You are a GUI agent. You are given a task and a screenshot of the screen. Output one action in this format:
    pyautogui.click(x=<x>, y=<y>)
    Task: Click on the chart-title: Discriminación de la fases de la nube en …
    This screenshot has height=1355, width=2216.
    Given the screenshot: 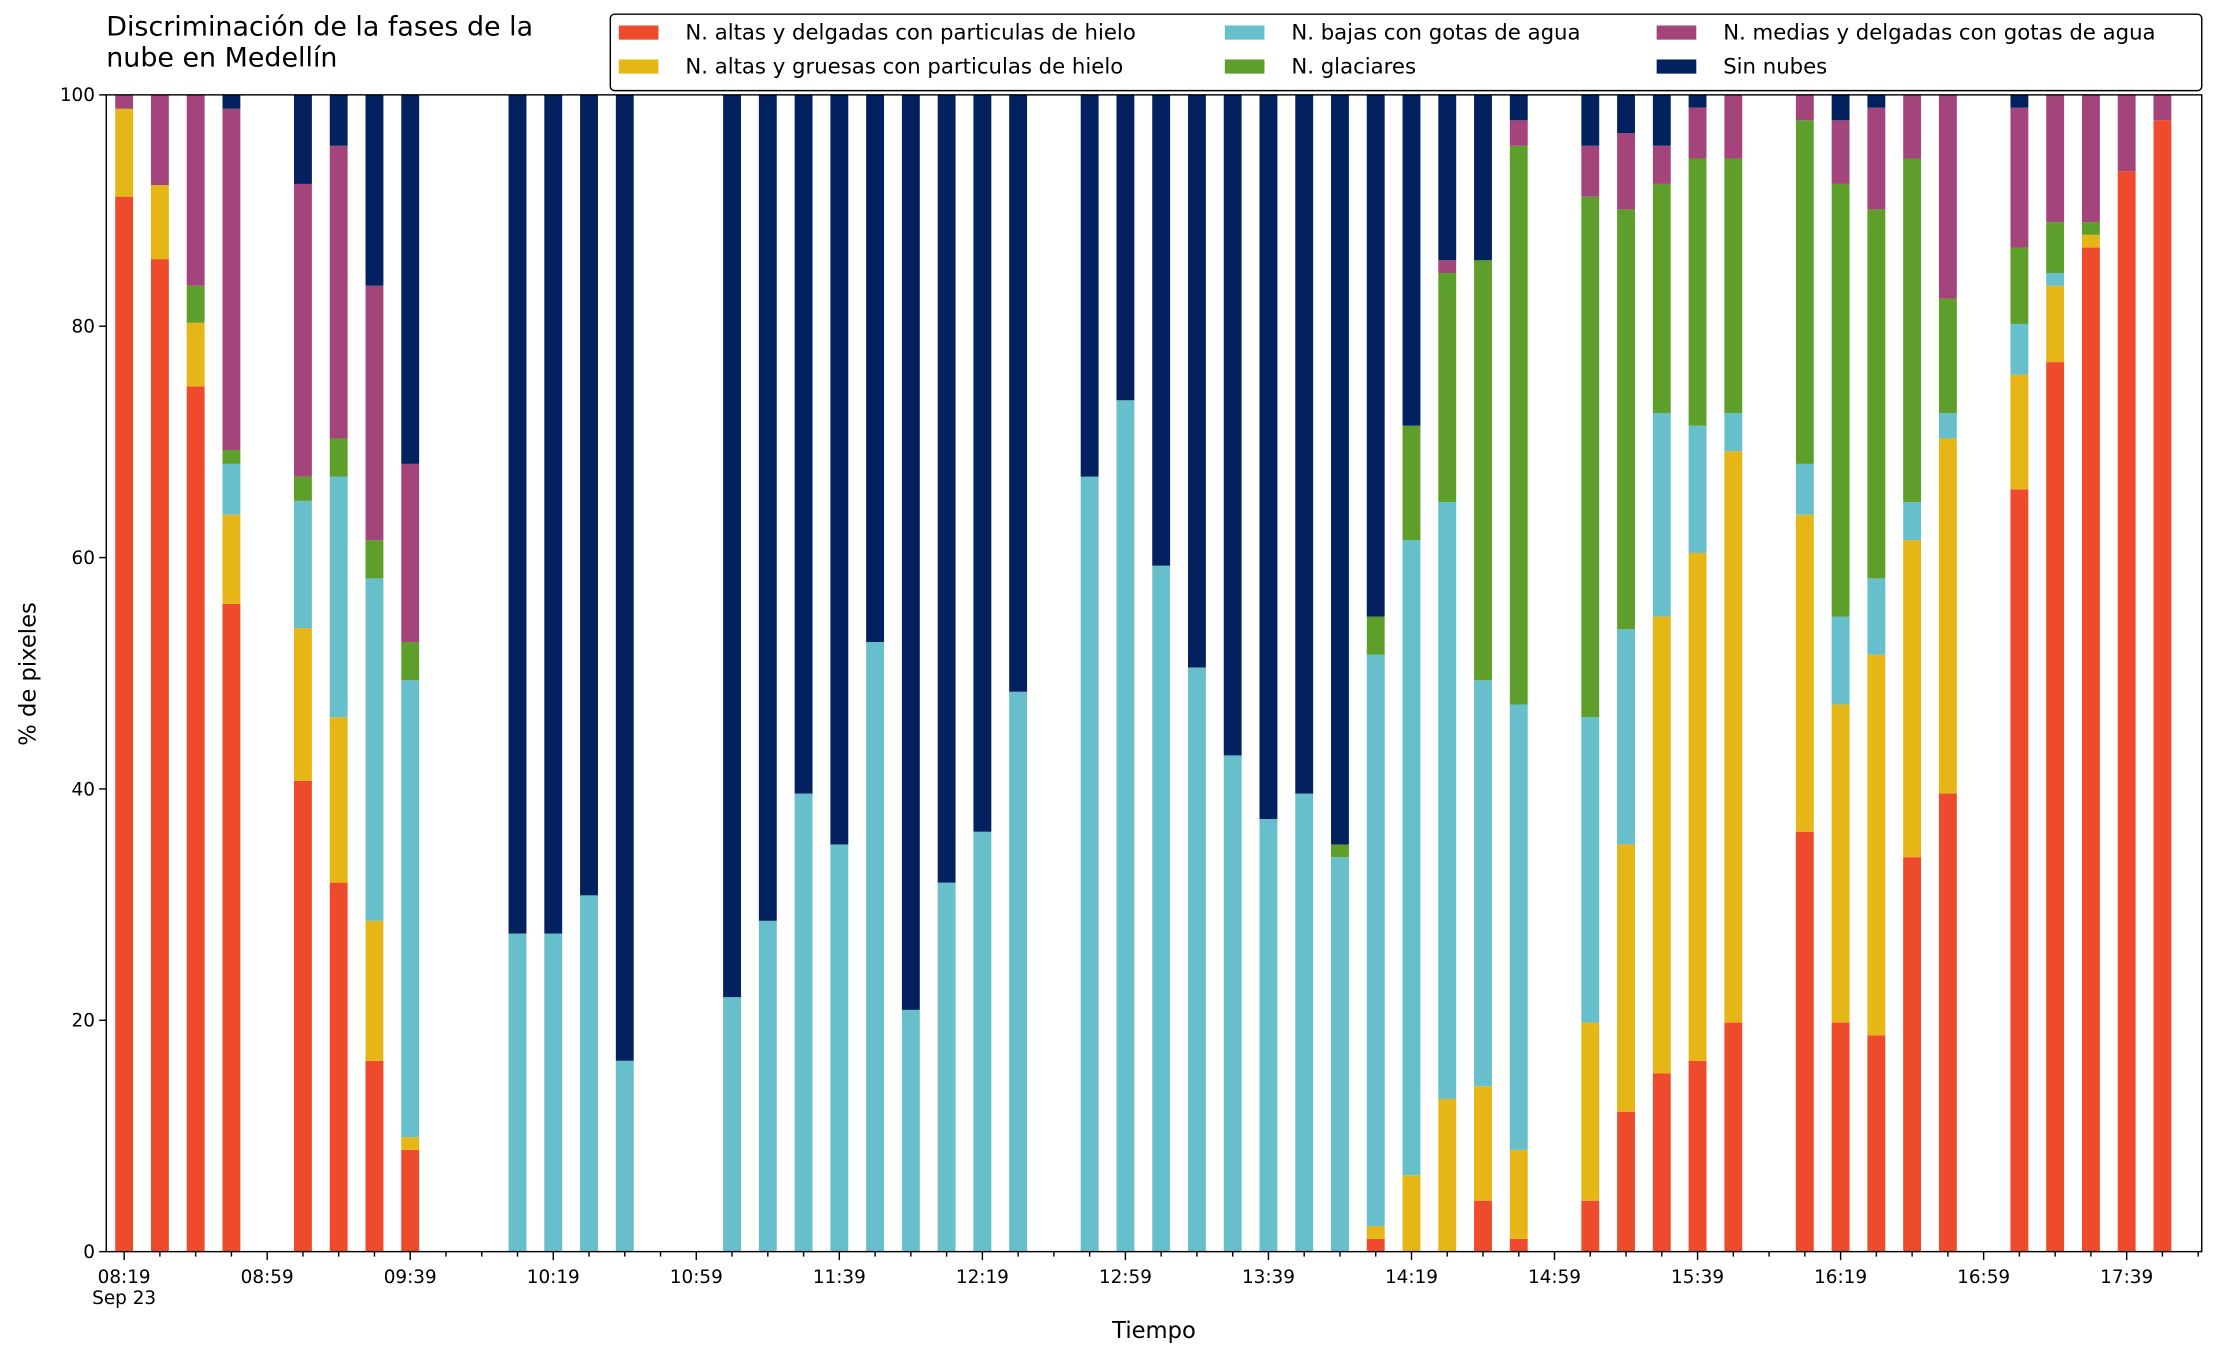 What is the action you would take?
    pyautogui.click(x=319, y=43)
    